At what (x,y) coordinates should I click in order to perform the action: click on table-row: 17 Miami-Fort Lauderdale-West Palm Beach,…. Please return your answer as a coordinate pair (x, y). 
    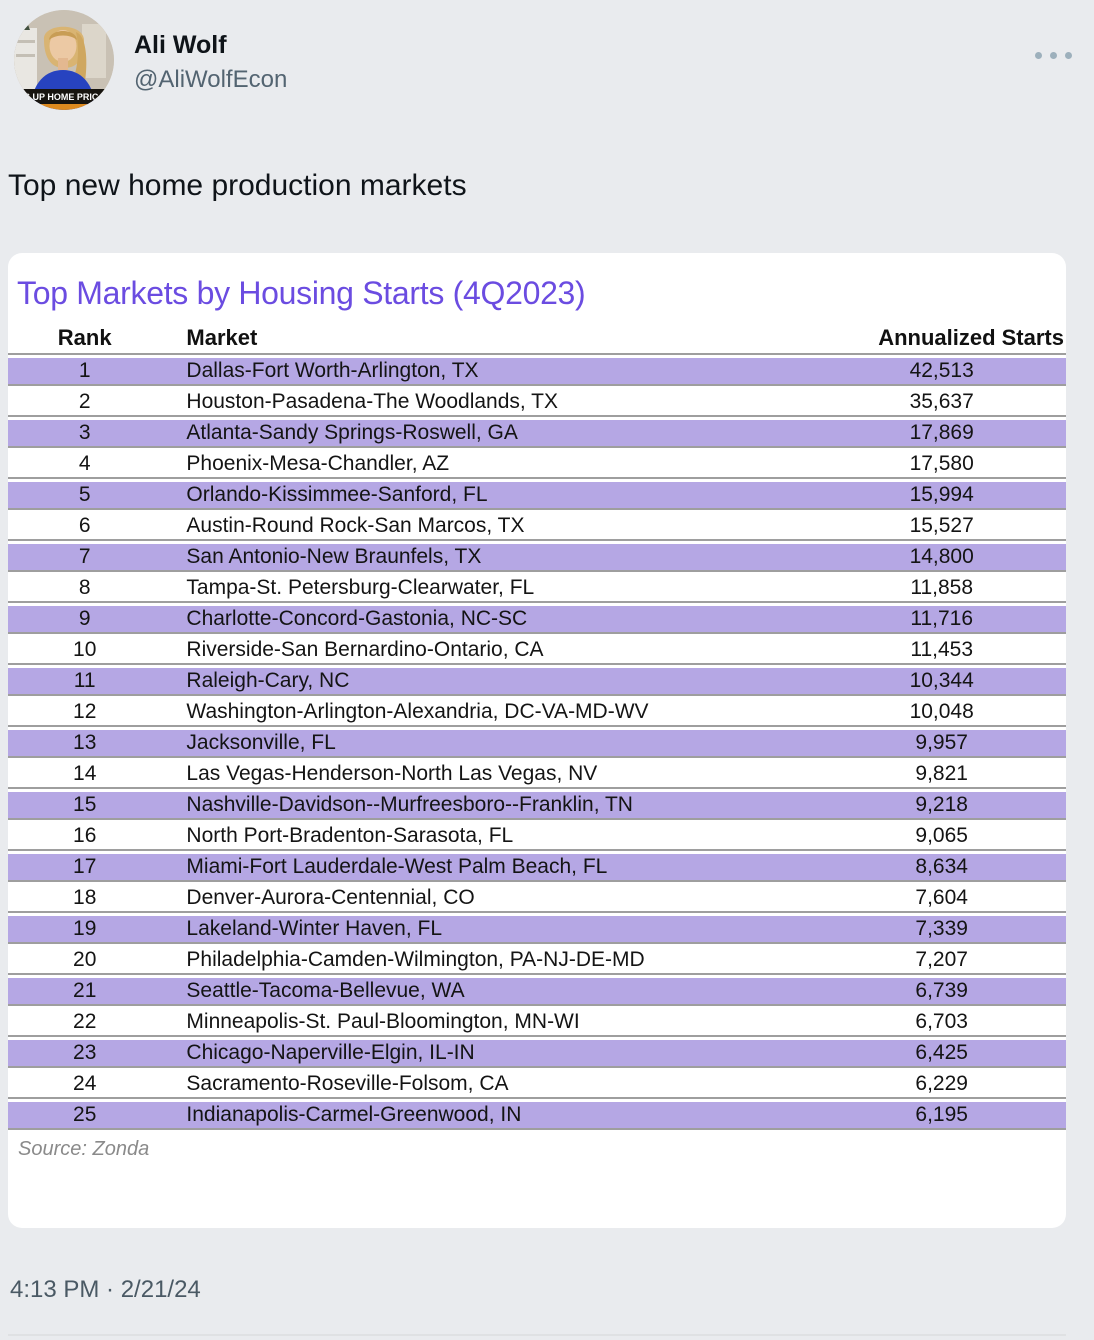
    Looking at the image, I should click on (537, 868).